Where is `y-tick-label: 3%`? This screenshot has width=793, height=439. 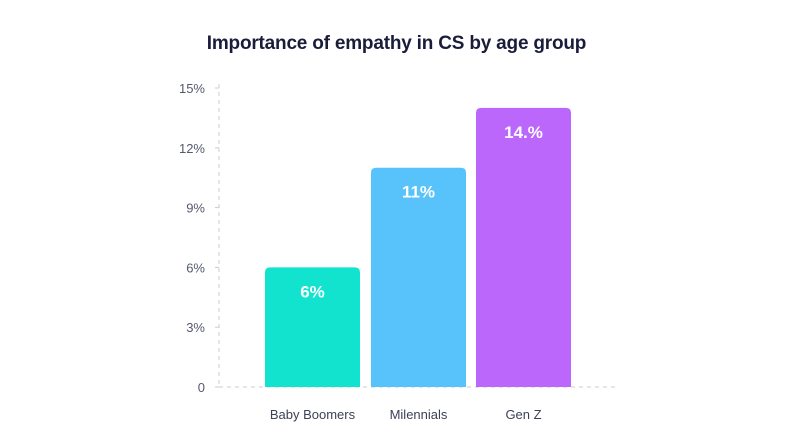
y-tick-label: 3% is located at coordinates (195, 327).